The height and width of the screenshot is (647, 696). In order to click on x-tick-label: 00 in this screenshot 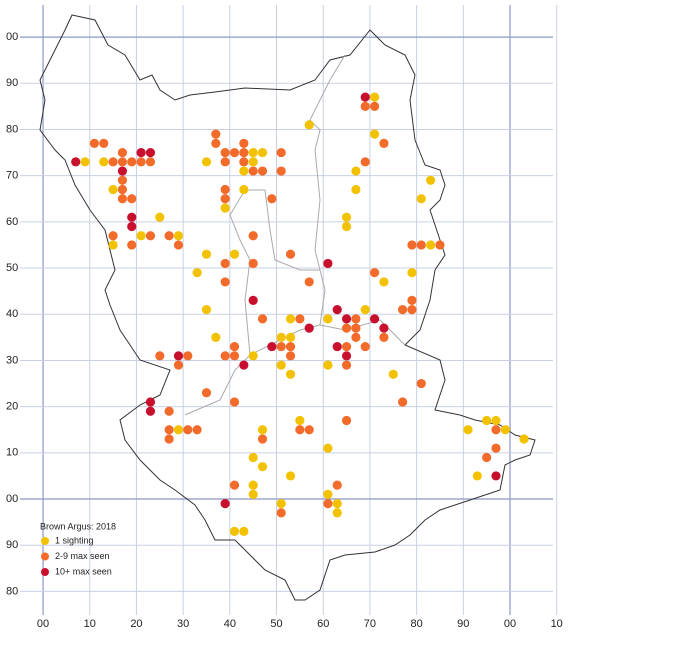, I will do `click(43, 624)`.